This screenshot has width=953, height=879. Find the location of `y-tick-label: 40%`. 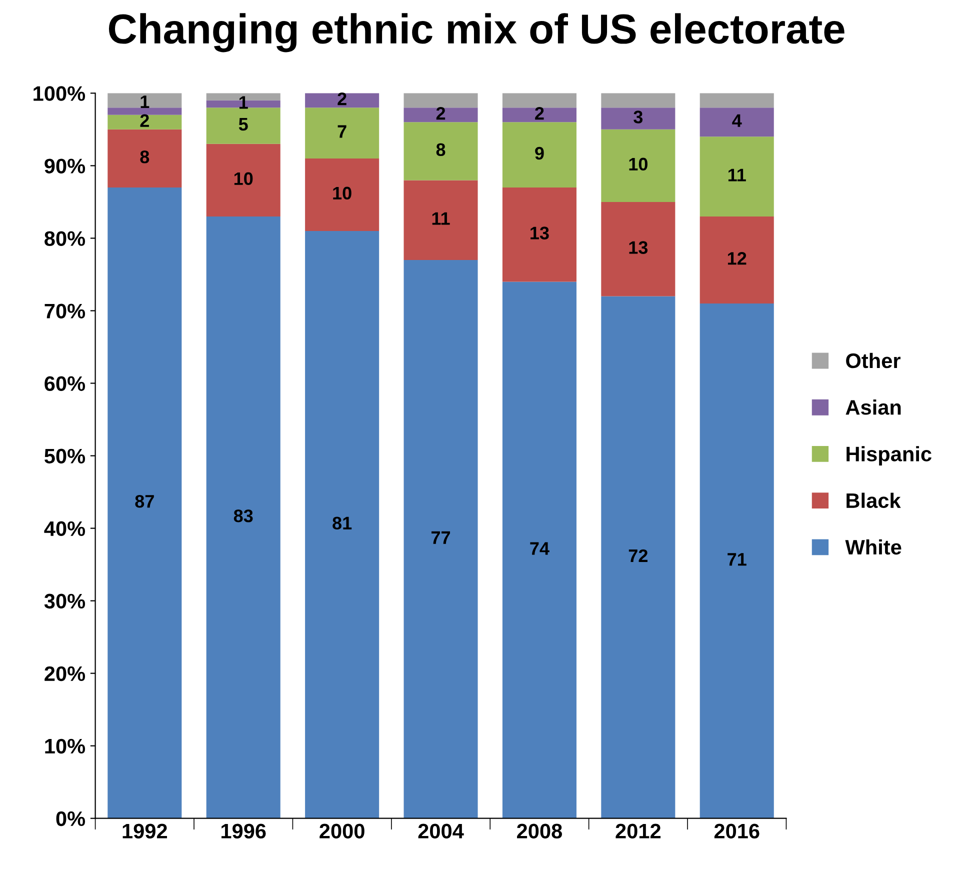

y-tick-label: 40% is located at coordinates (65, 528).